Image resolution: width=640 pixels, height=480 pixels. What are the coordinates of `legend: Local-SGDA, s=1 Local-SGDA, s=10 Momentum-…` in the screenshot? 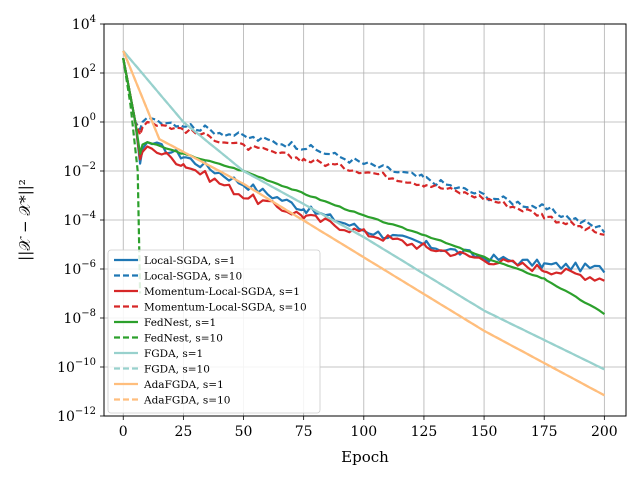 It's located at (214, 331).